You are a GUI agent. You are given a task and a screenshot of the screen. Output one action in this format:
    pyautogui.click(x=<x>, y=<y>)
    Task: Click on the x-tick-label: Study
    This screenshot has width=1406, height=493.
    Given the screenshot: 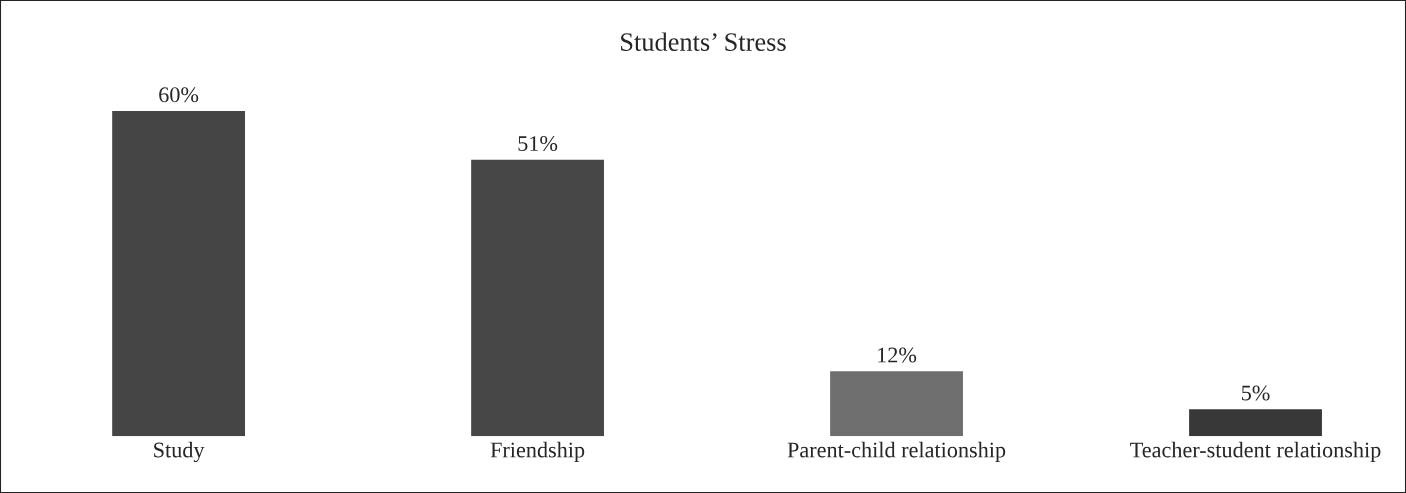 What is the action you would take?
    pyautogui.click(x=179, y=452)
    